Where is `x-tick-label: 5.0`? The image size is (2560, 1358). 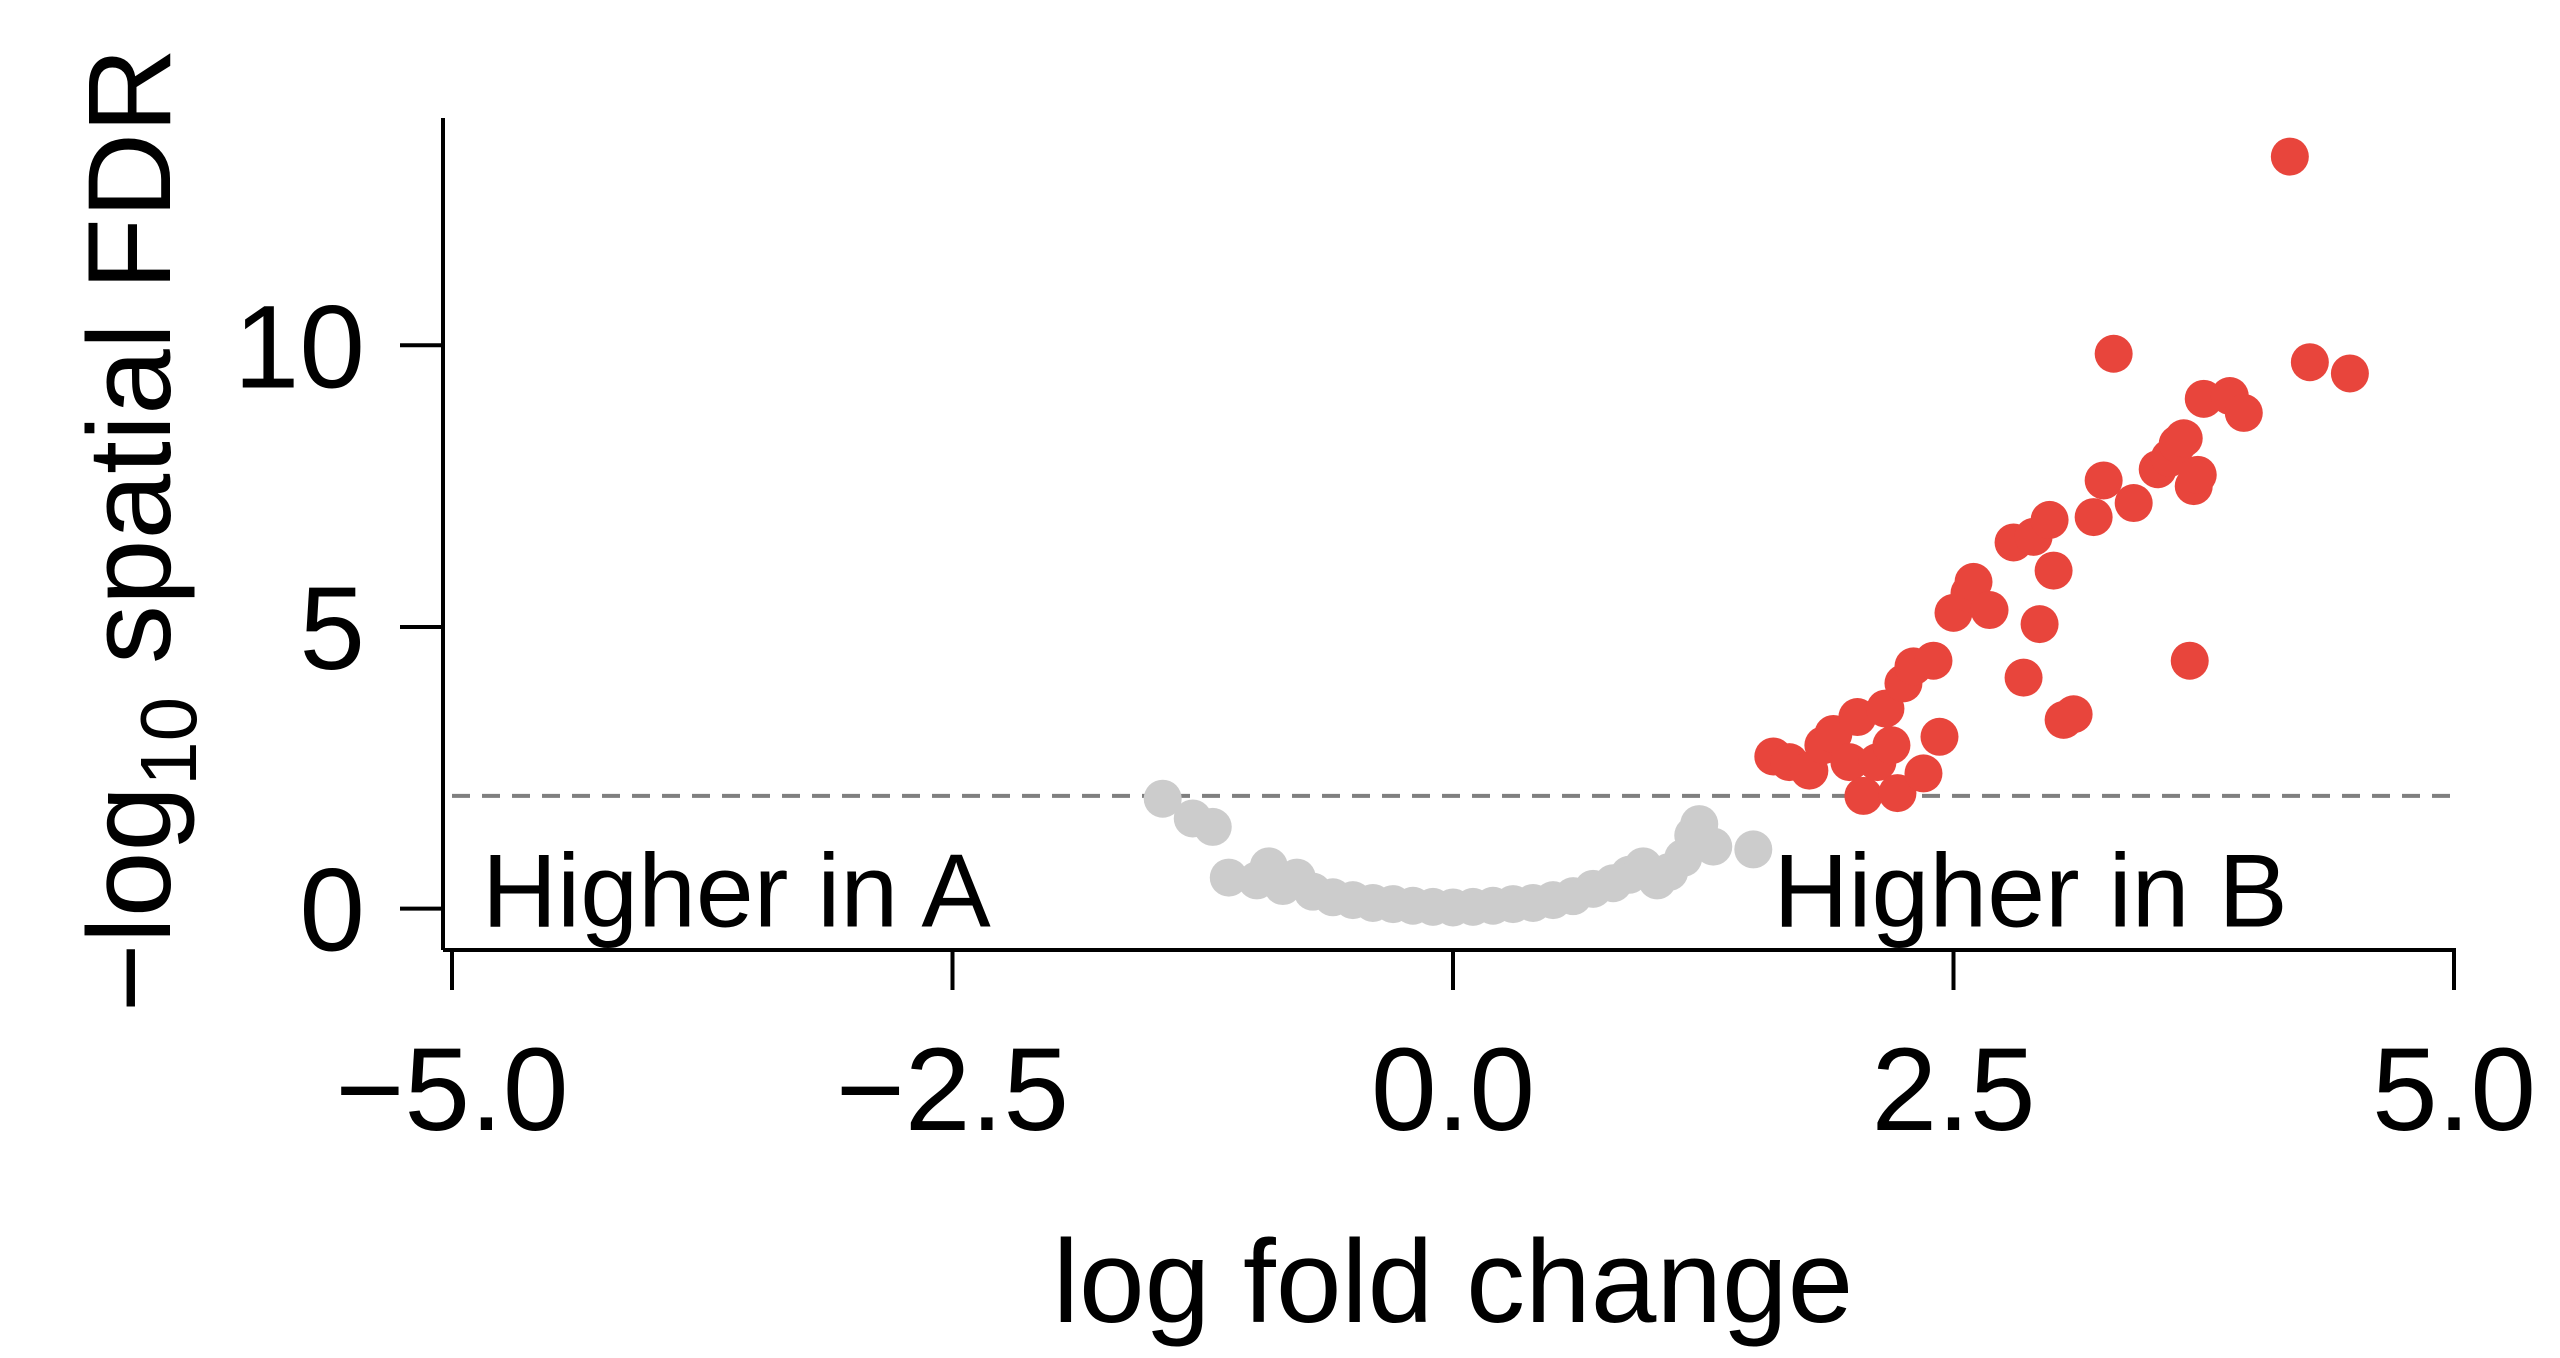
x-tick-label: 5.0 is located at coordinates (2454, 1090).